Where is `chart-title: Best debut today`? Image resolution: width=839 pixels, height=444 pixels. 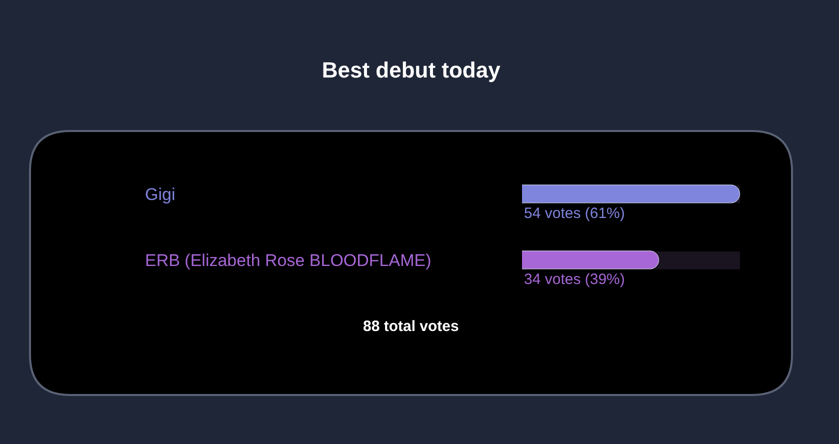
chart-title: Best debut today is located at coordinates (412, 70).